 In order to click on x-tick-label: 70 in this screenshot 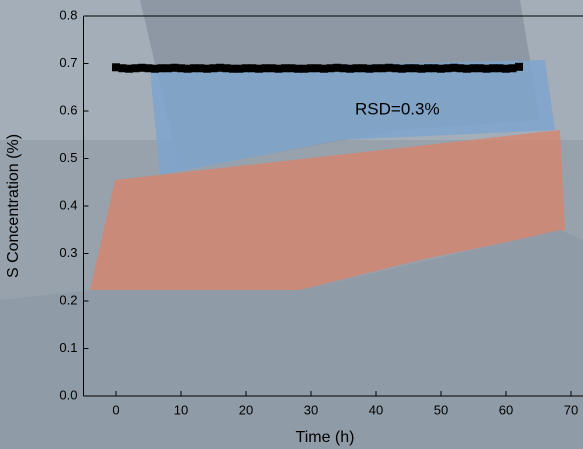, I will do `click(571, 409)`.